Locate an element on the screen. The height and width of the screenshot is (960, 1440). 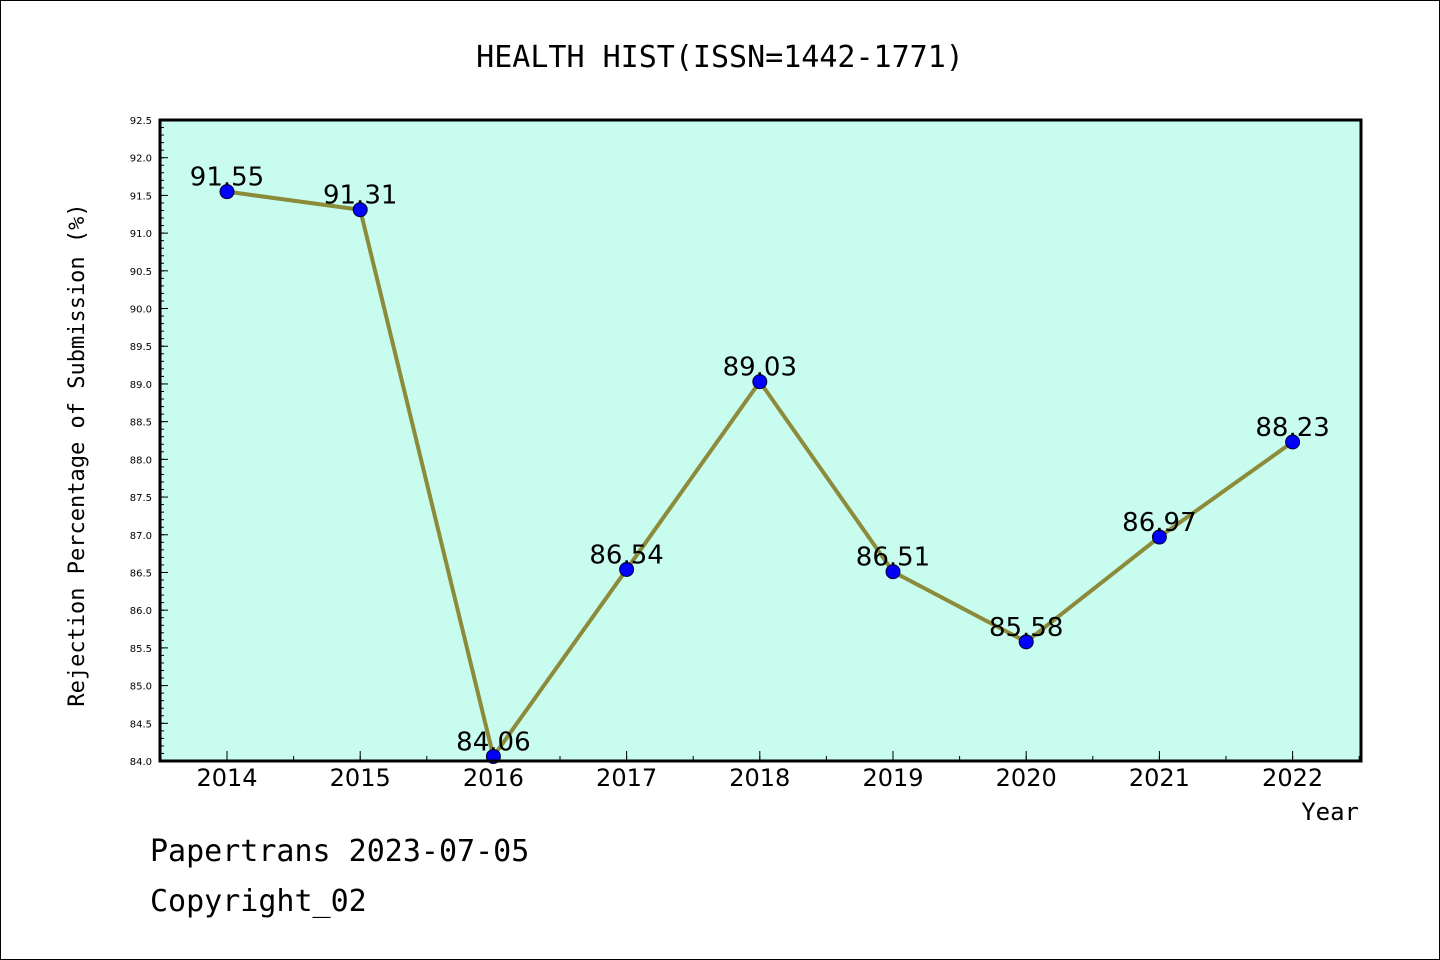
y-tick-label: 89.5 is located at coordinates (141, 347).